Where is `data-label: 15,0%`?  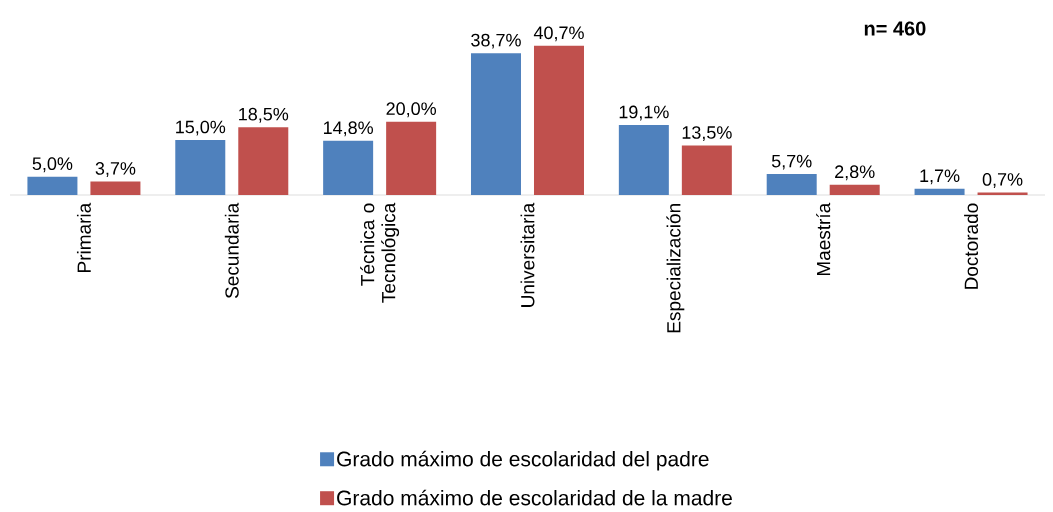 data-label: 15,0% is located at coordinates (201, 128).